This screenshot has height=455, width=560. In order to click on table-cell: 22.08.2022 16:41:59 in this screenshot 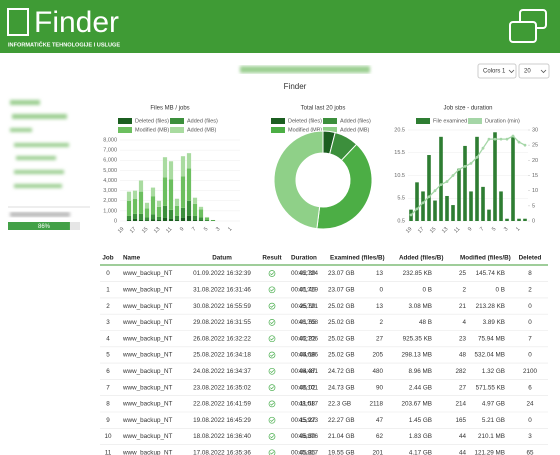, I will do `click(222, 404)`.